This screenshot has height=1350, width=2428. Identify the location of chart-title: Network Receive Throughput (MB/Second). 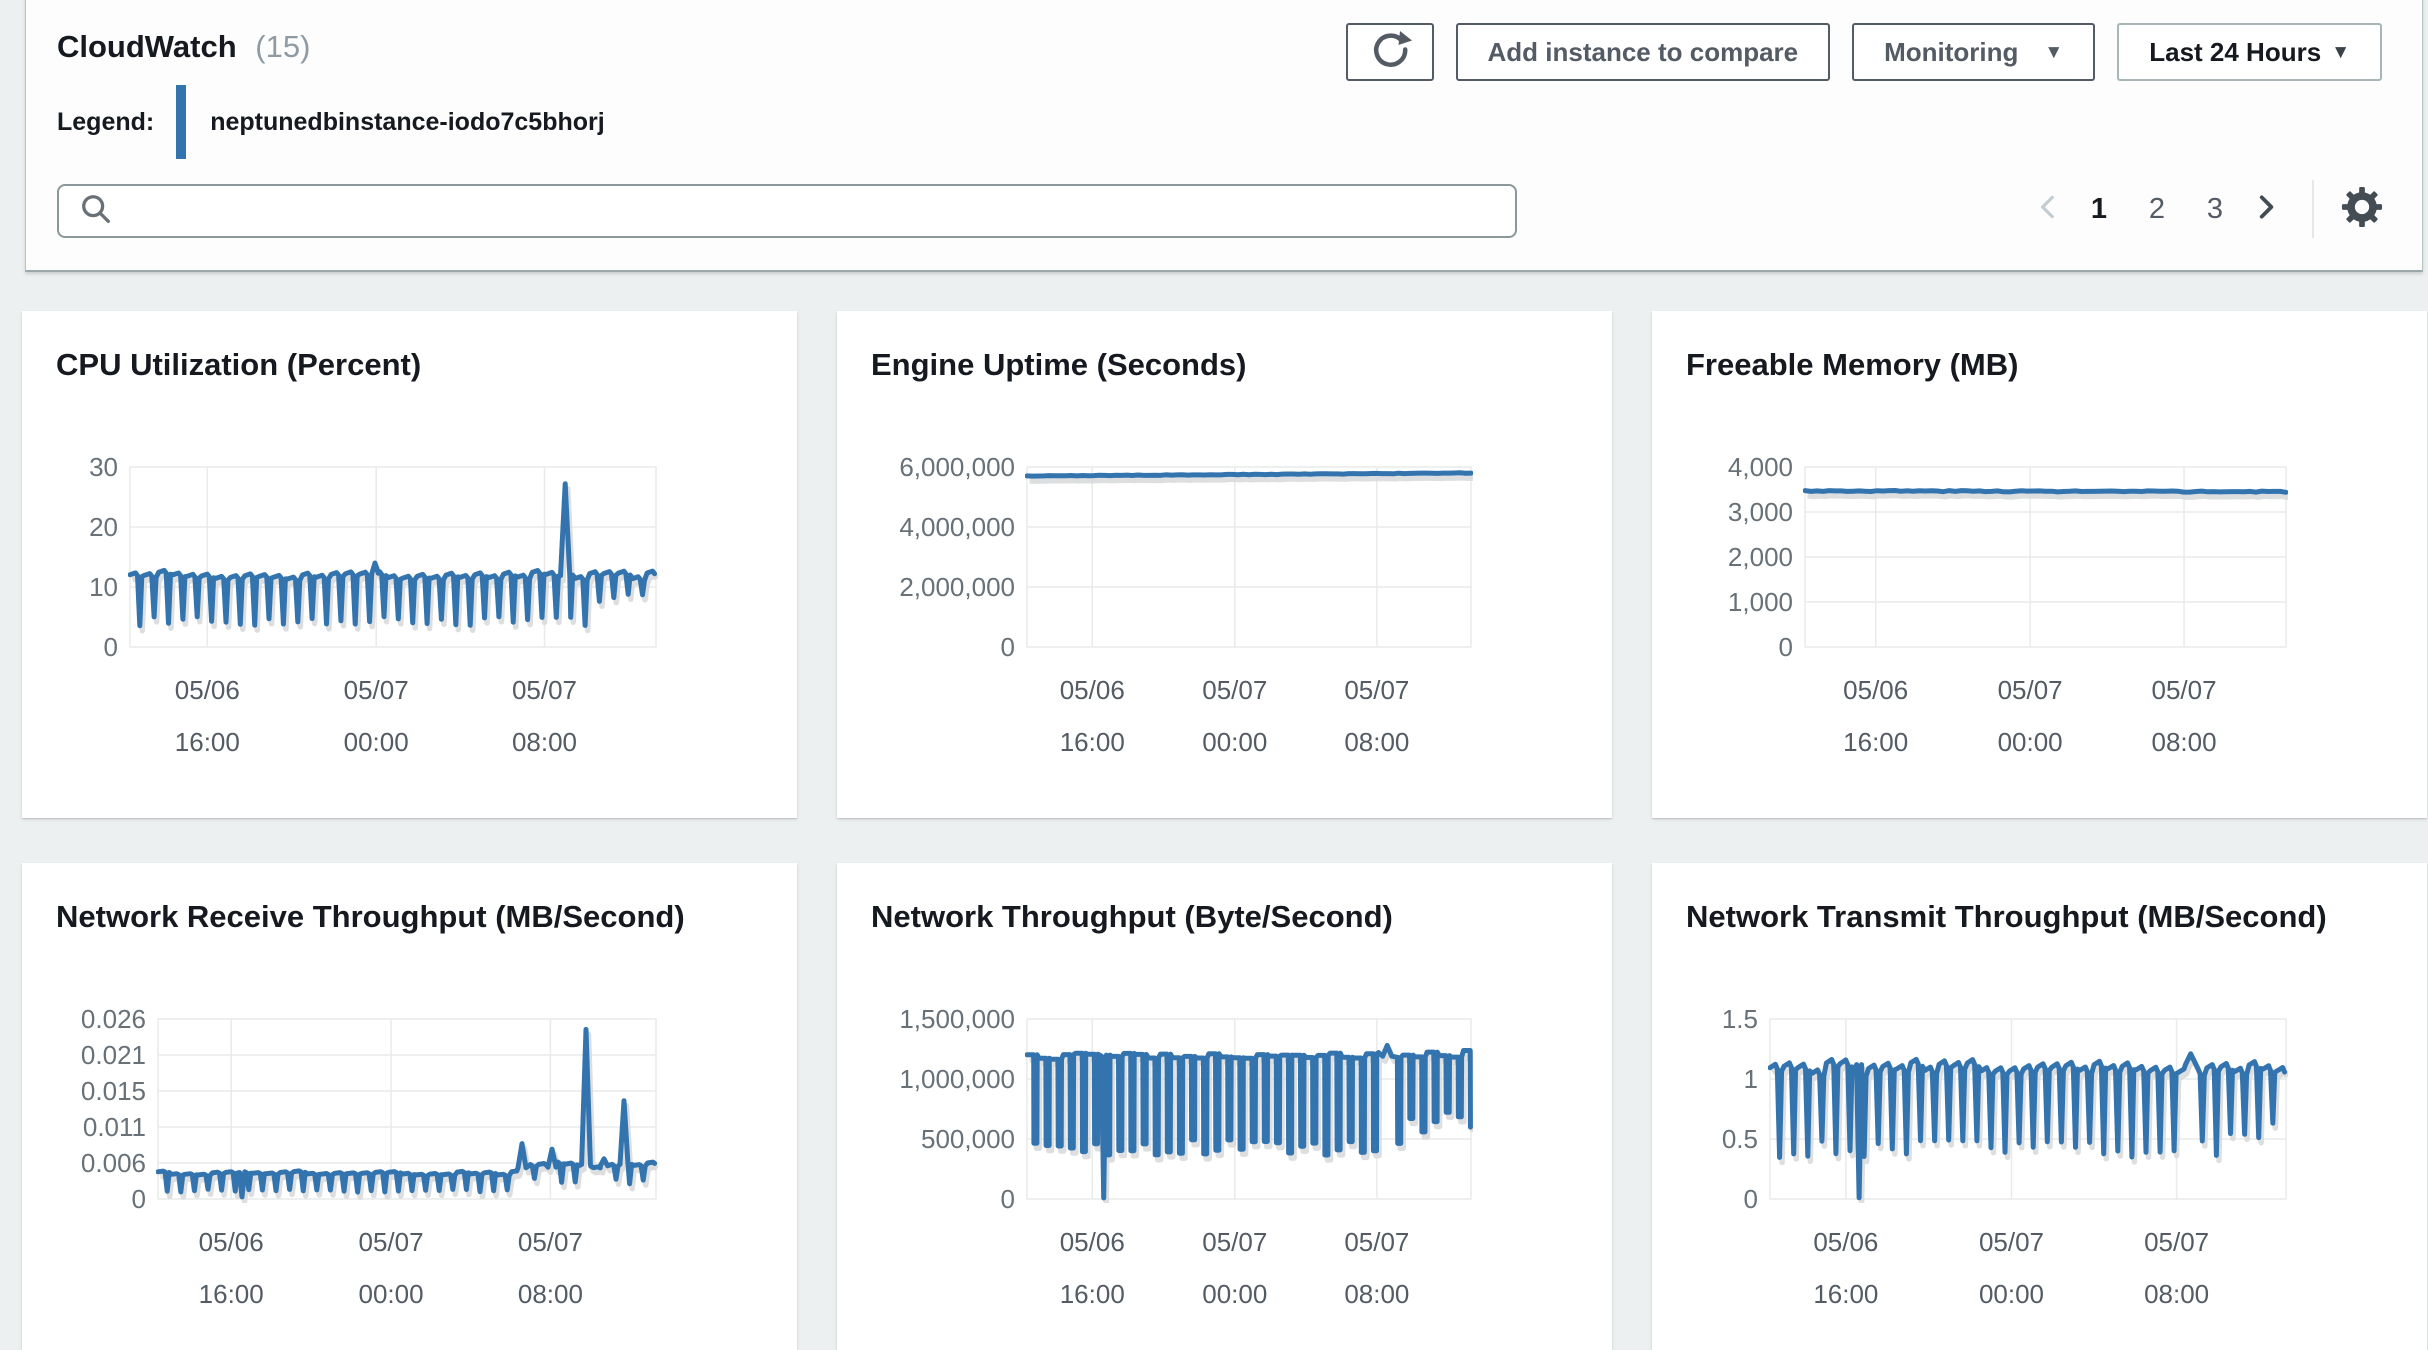
(409, 917).